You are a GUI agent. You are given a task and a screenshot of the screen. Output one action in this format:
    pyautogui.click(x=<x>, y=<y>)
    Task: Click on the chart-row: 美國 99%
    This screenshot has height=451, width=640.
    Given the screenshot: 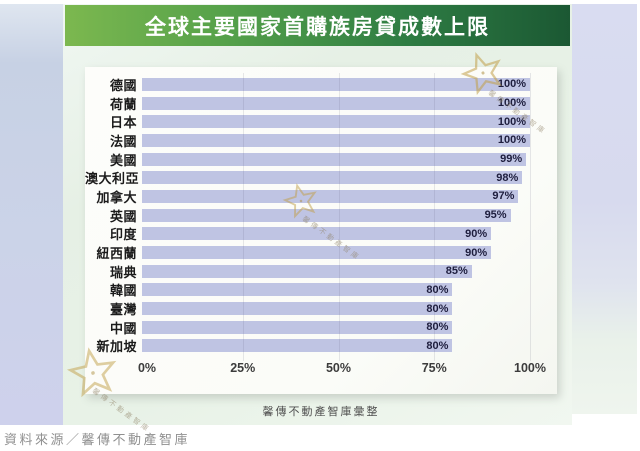 What is the action you would take?
    pyautogui.click(x=307, y=159)
    